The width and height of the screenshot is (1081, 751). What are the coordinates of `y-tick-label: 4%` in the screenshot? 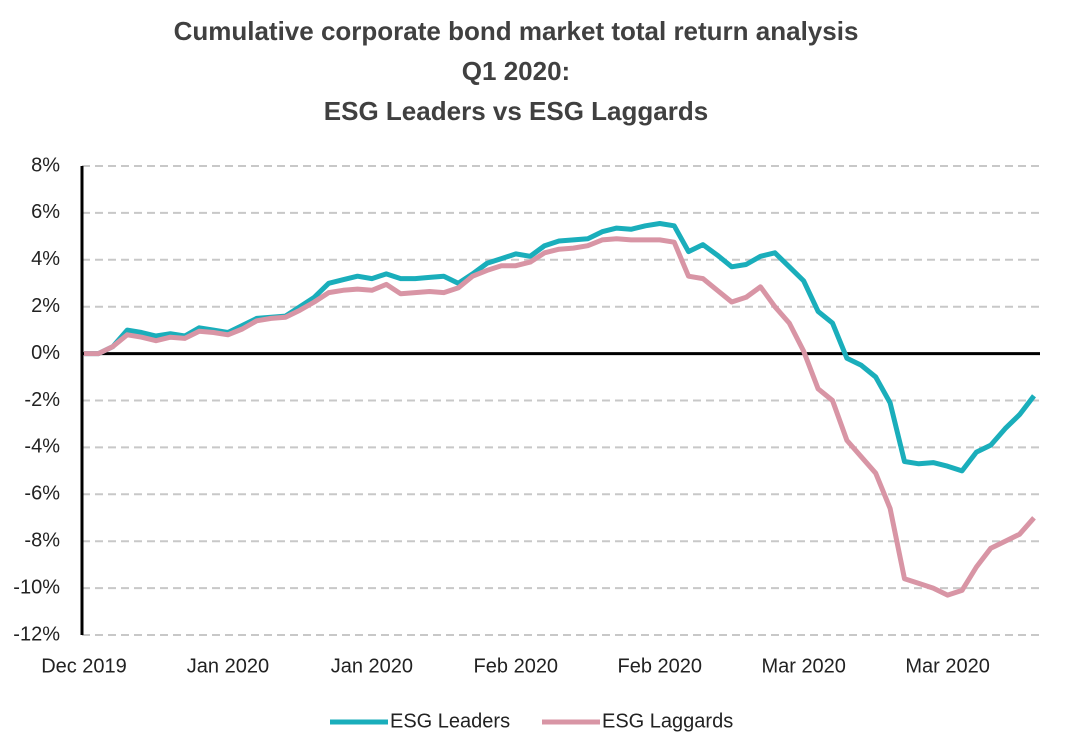 It's located at (45, 259).